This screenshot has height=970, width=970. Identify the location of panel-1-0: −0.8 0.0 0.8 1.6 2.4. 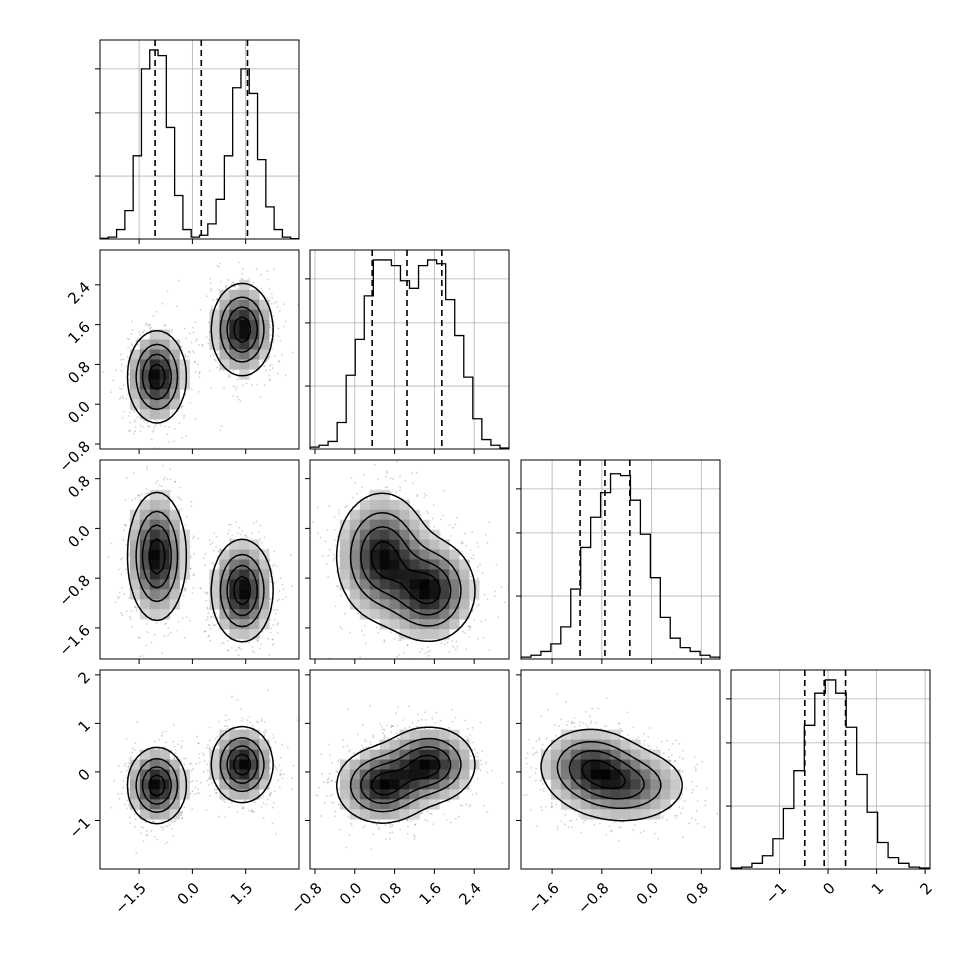
(178, 362).